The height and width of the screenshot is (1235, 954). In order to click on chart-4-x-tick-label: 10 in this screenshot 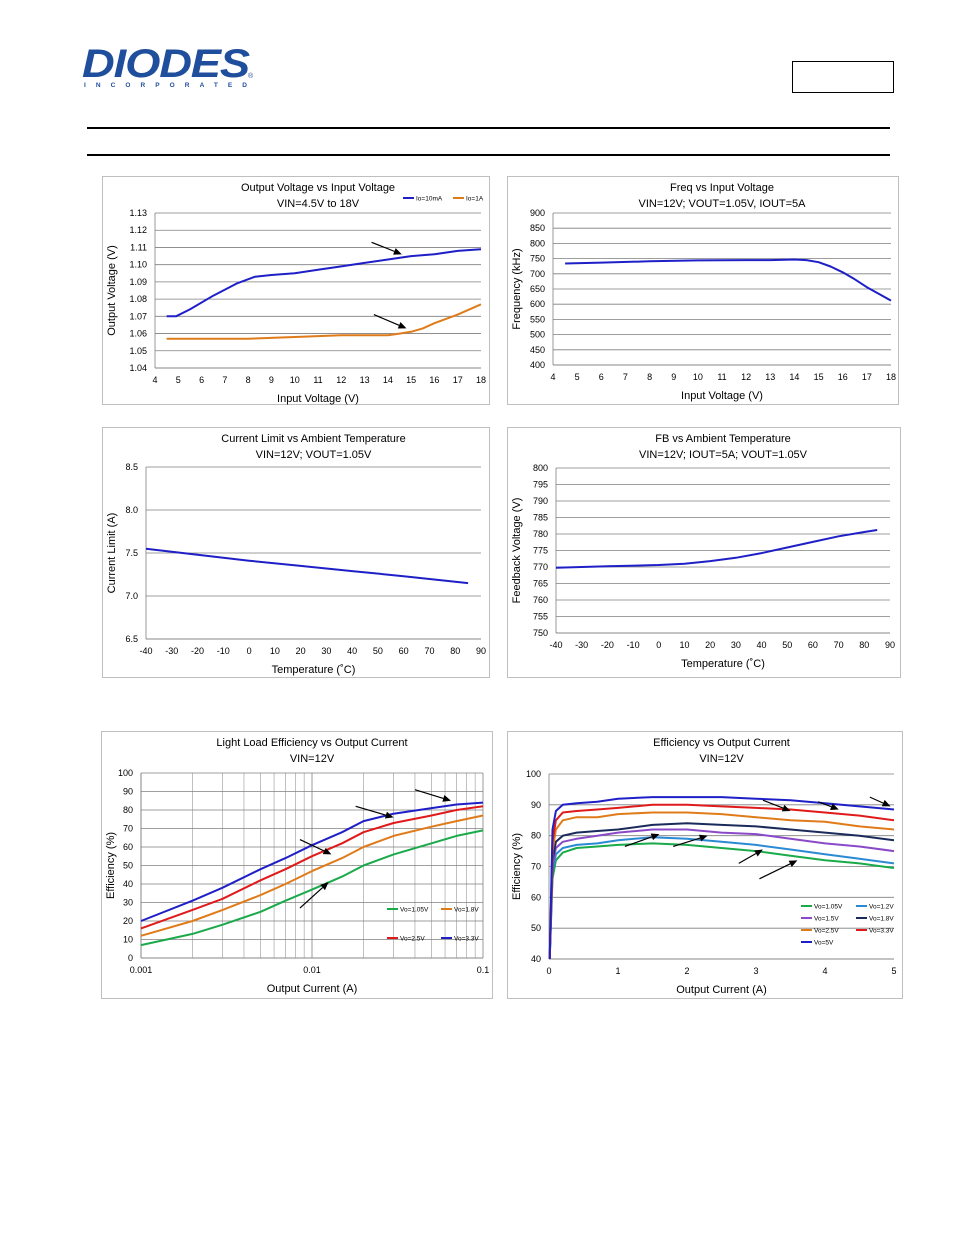, I will do `click(684, 645)`.